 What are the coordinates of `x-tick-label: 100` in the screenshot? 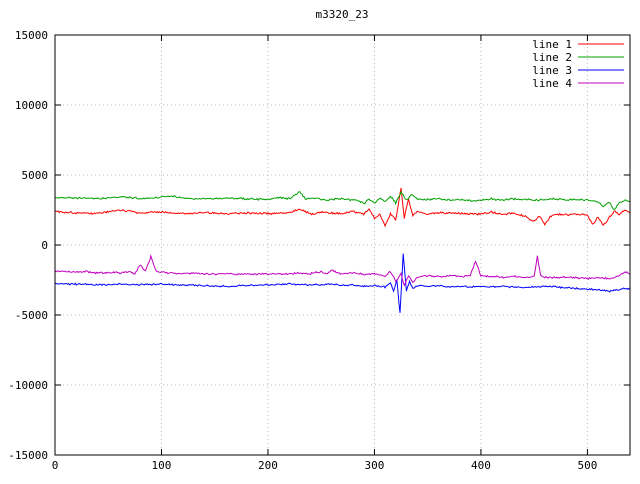 It's located at (162, 465).